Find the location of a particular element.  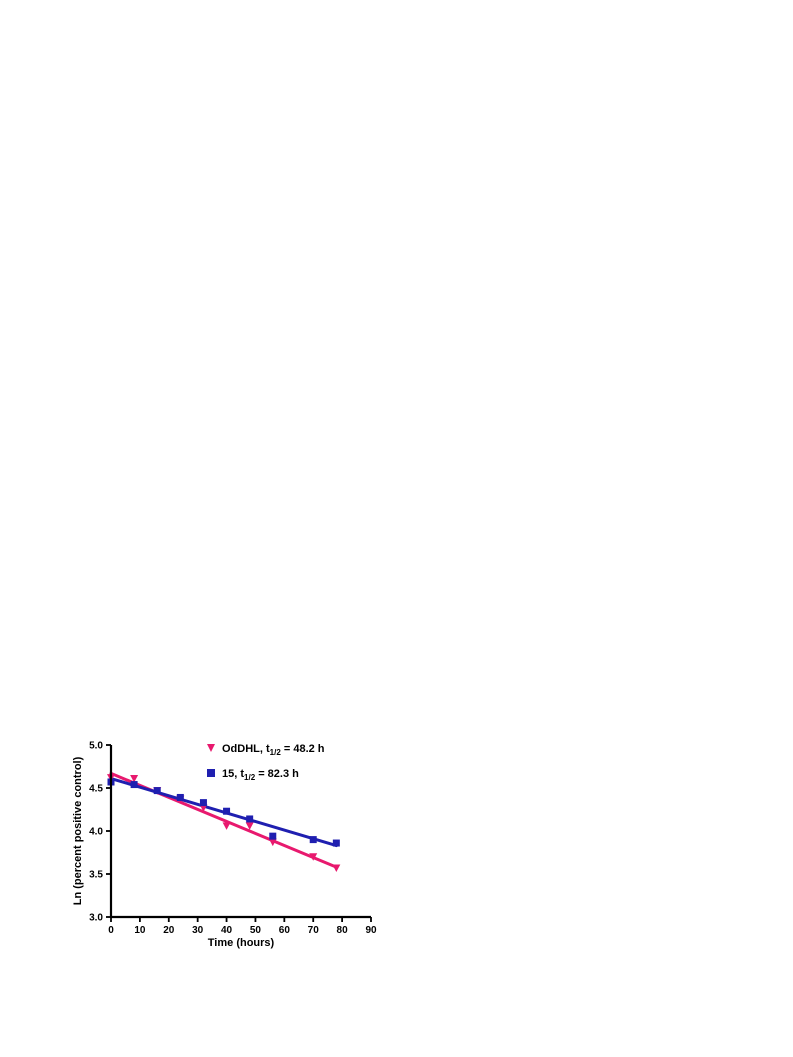

y-tick-label: 3.5 is located at coordinates (96, 875).